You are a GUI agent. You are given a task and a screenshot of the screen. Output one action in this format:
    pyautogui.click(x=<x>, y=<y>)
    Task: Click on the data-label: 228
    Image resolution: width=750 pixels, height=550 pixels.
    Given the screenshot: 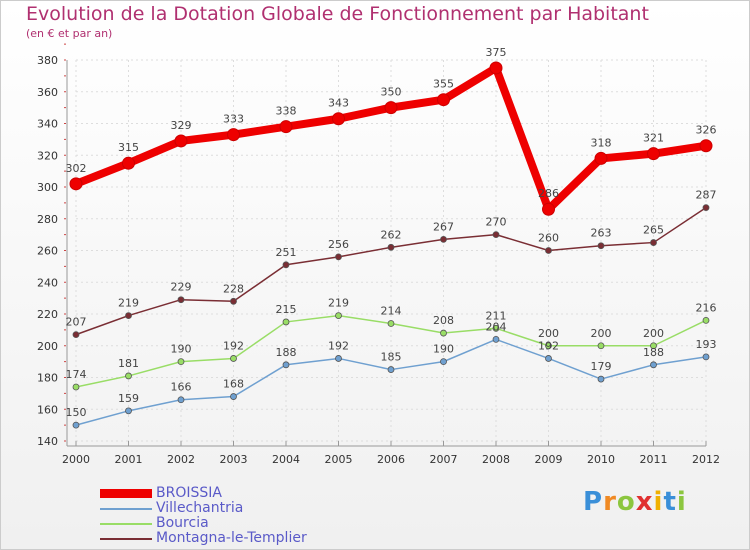 What is the action you would take?
    pyautogui.click(x=233, y=288)
    